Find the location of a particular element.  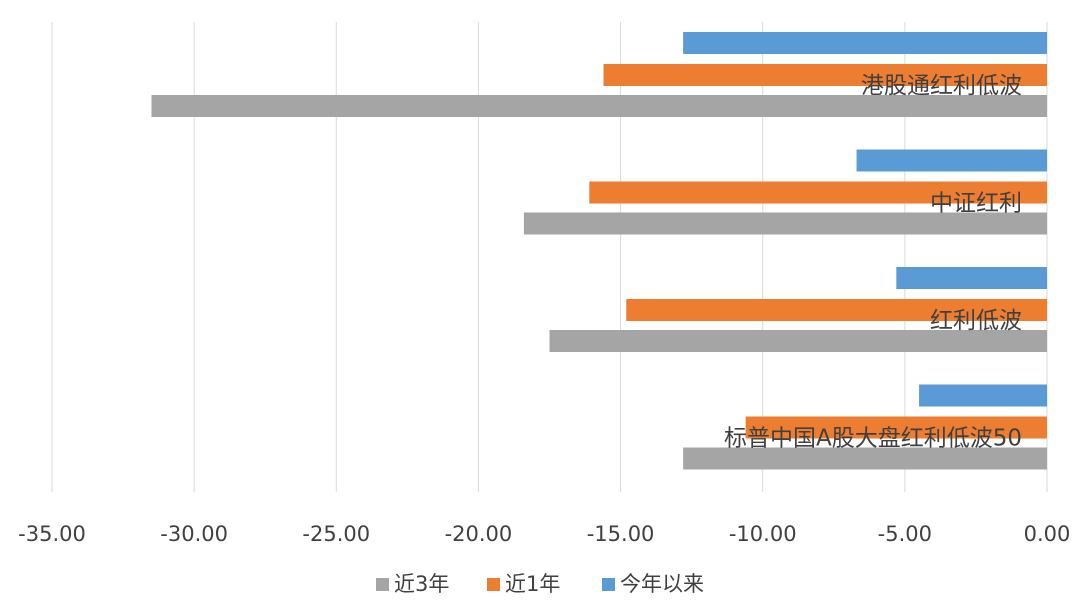

x-tick-label: -5.00 is located at coordinates (905, 534).